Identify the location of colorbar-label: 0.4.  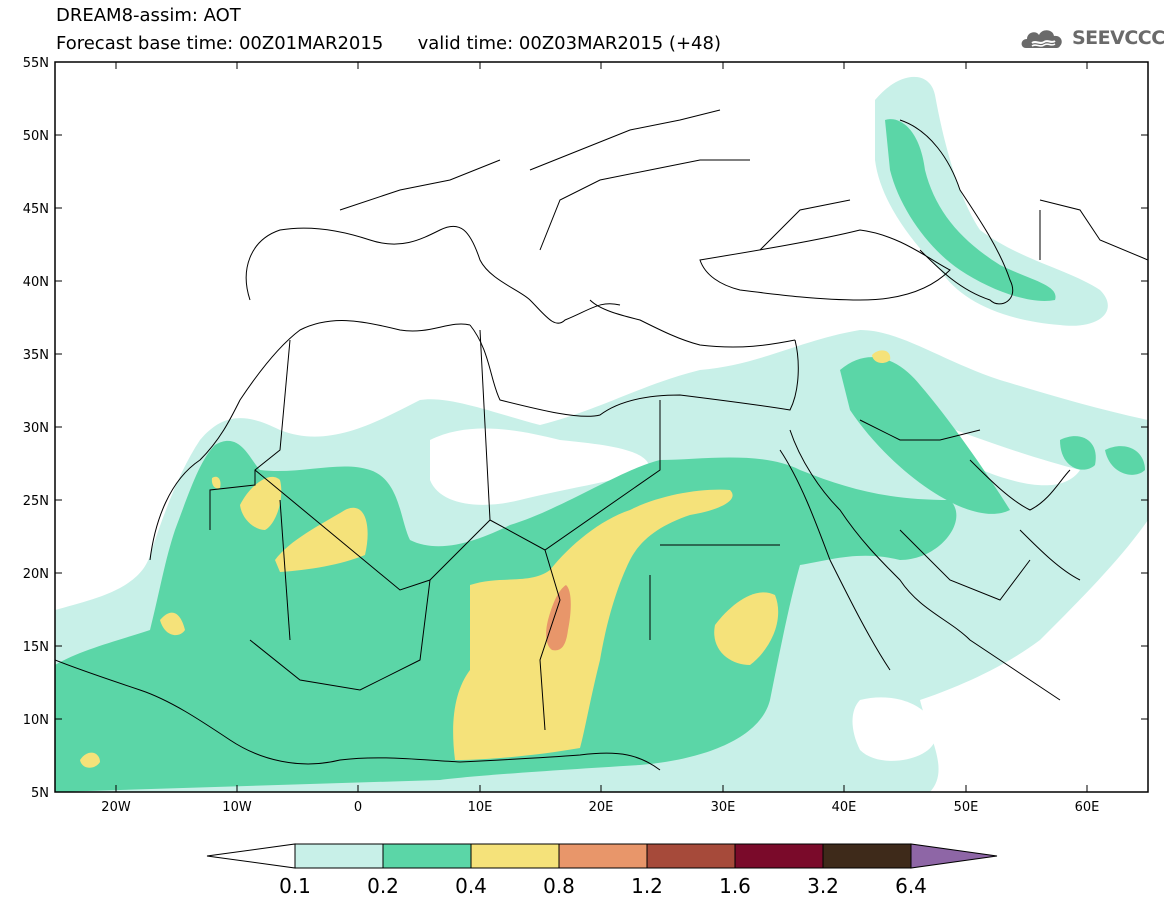
(471, 886).